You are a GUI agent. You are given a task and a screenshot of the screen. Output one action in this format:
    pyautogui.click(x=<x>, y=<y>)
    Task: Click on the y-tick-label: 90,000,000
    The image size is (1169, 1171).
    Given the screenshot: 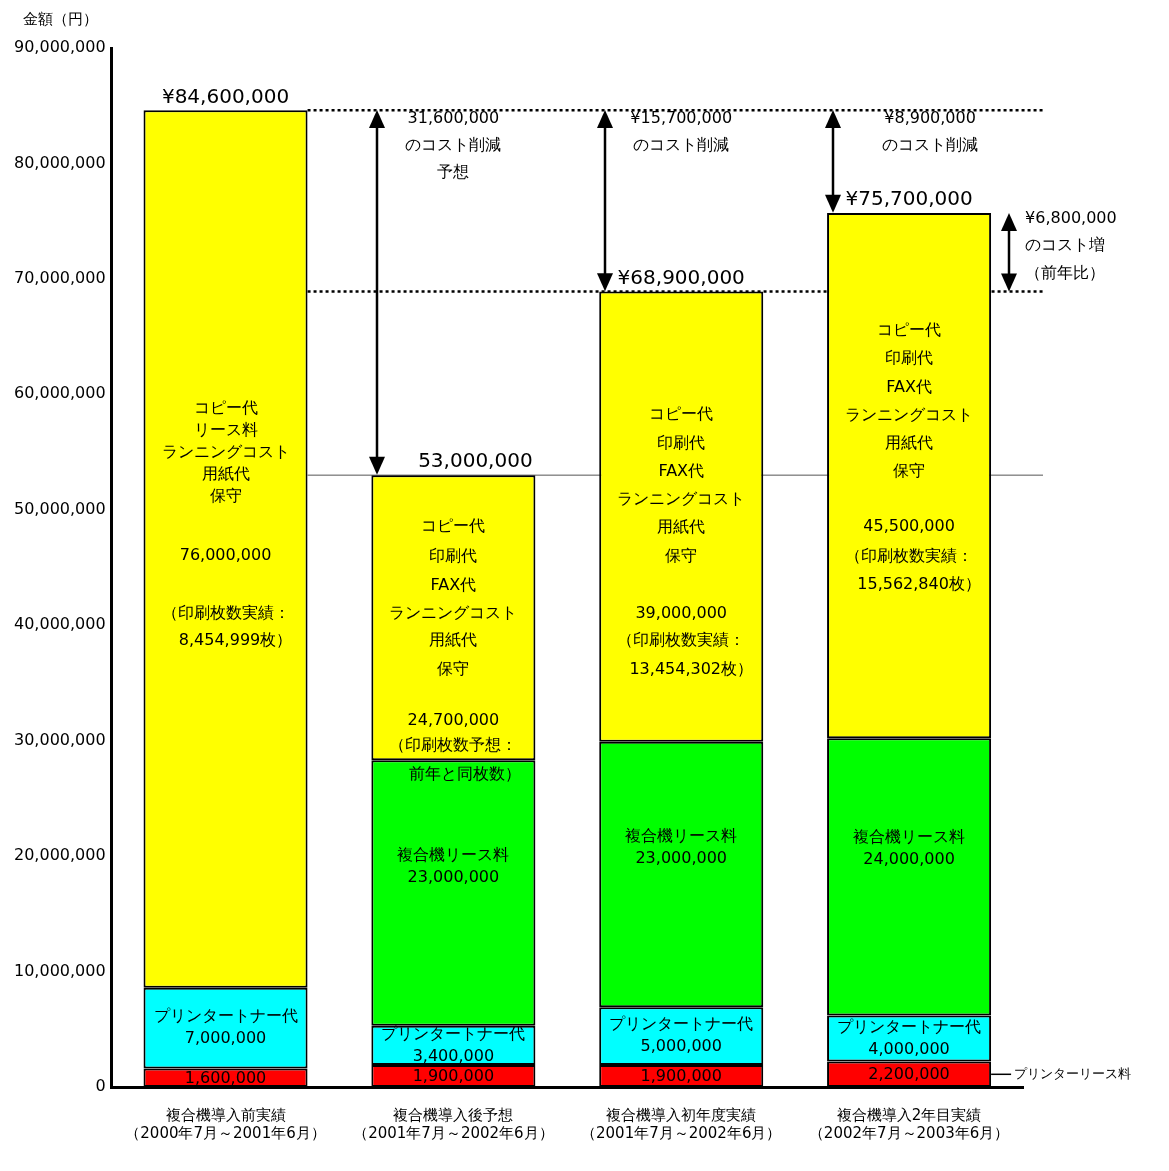 What is the action you would take?
    pyautogui.click(x=60, y=47)
    